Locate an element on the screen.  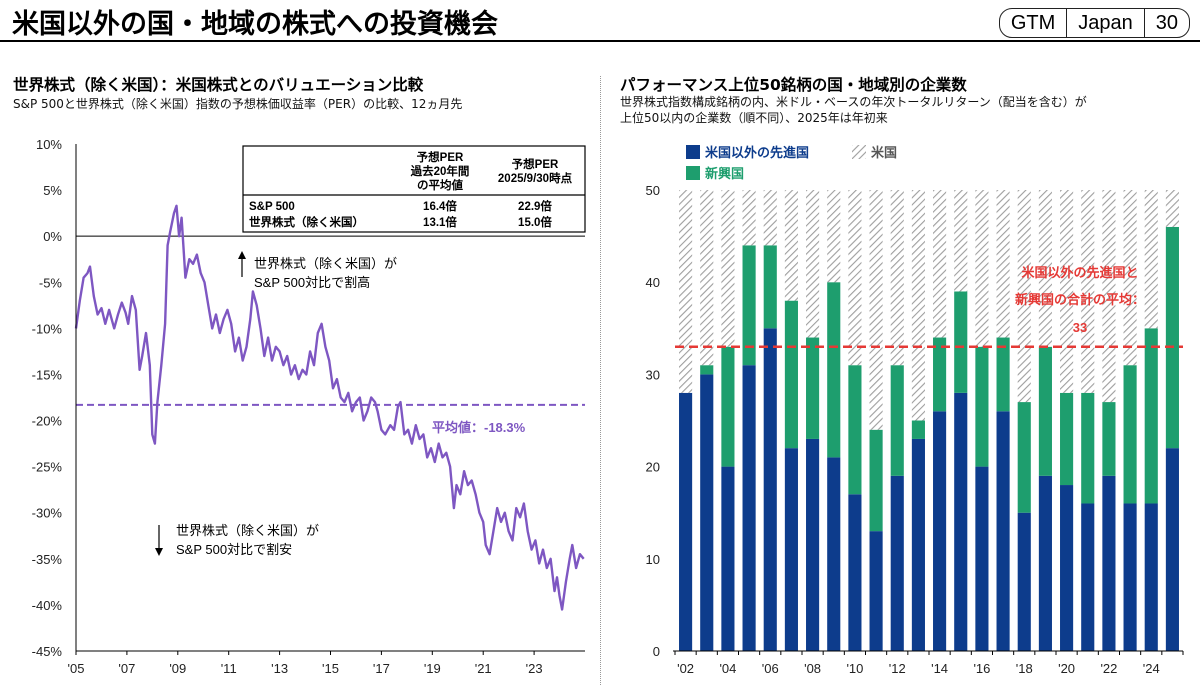
y-tick-label: -5% is located at coordinates (51, 282).